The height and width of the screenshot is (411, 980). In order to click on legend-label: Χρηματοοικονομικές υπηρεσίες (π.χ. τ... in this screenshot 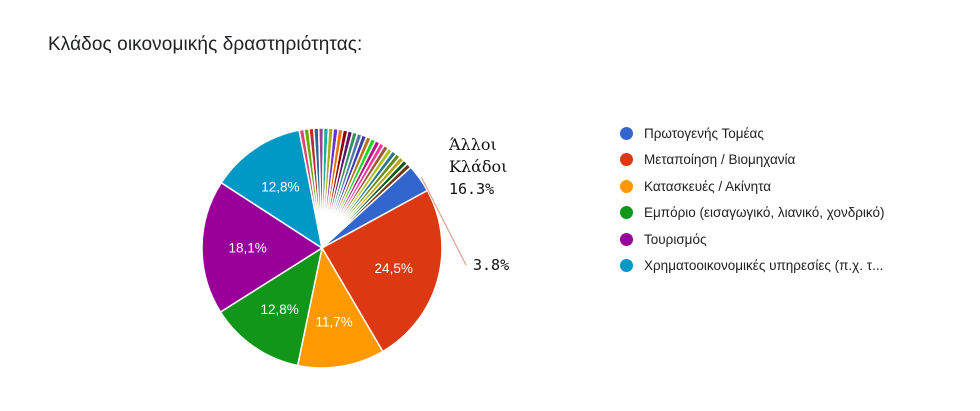, I will do `click(764, 266)`.